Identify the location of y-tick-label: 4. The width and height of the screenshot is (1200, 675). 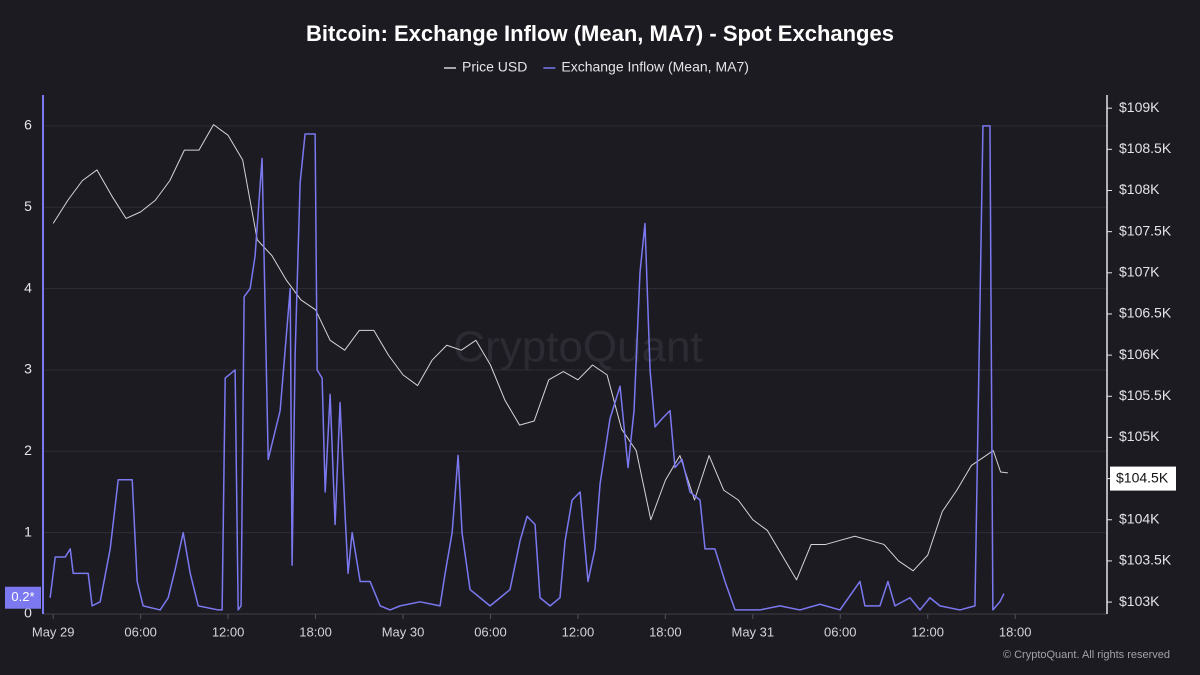
(28, 287).